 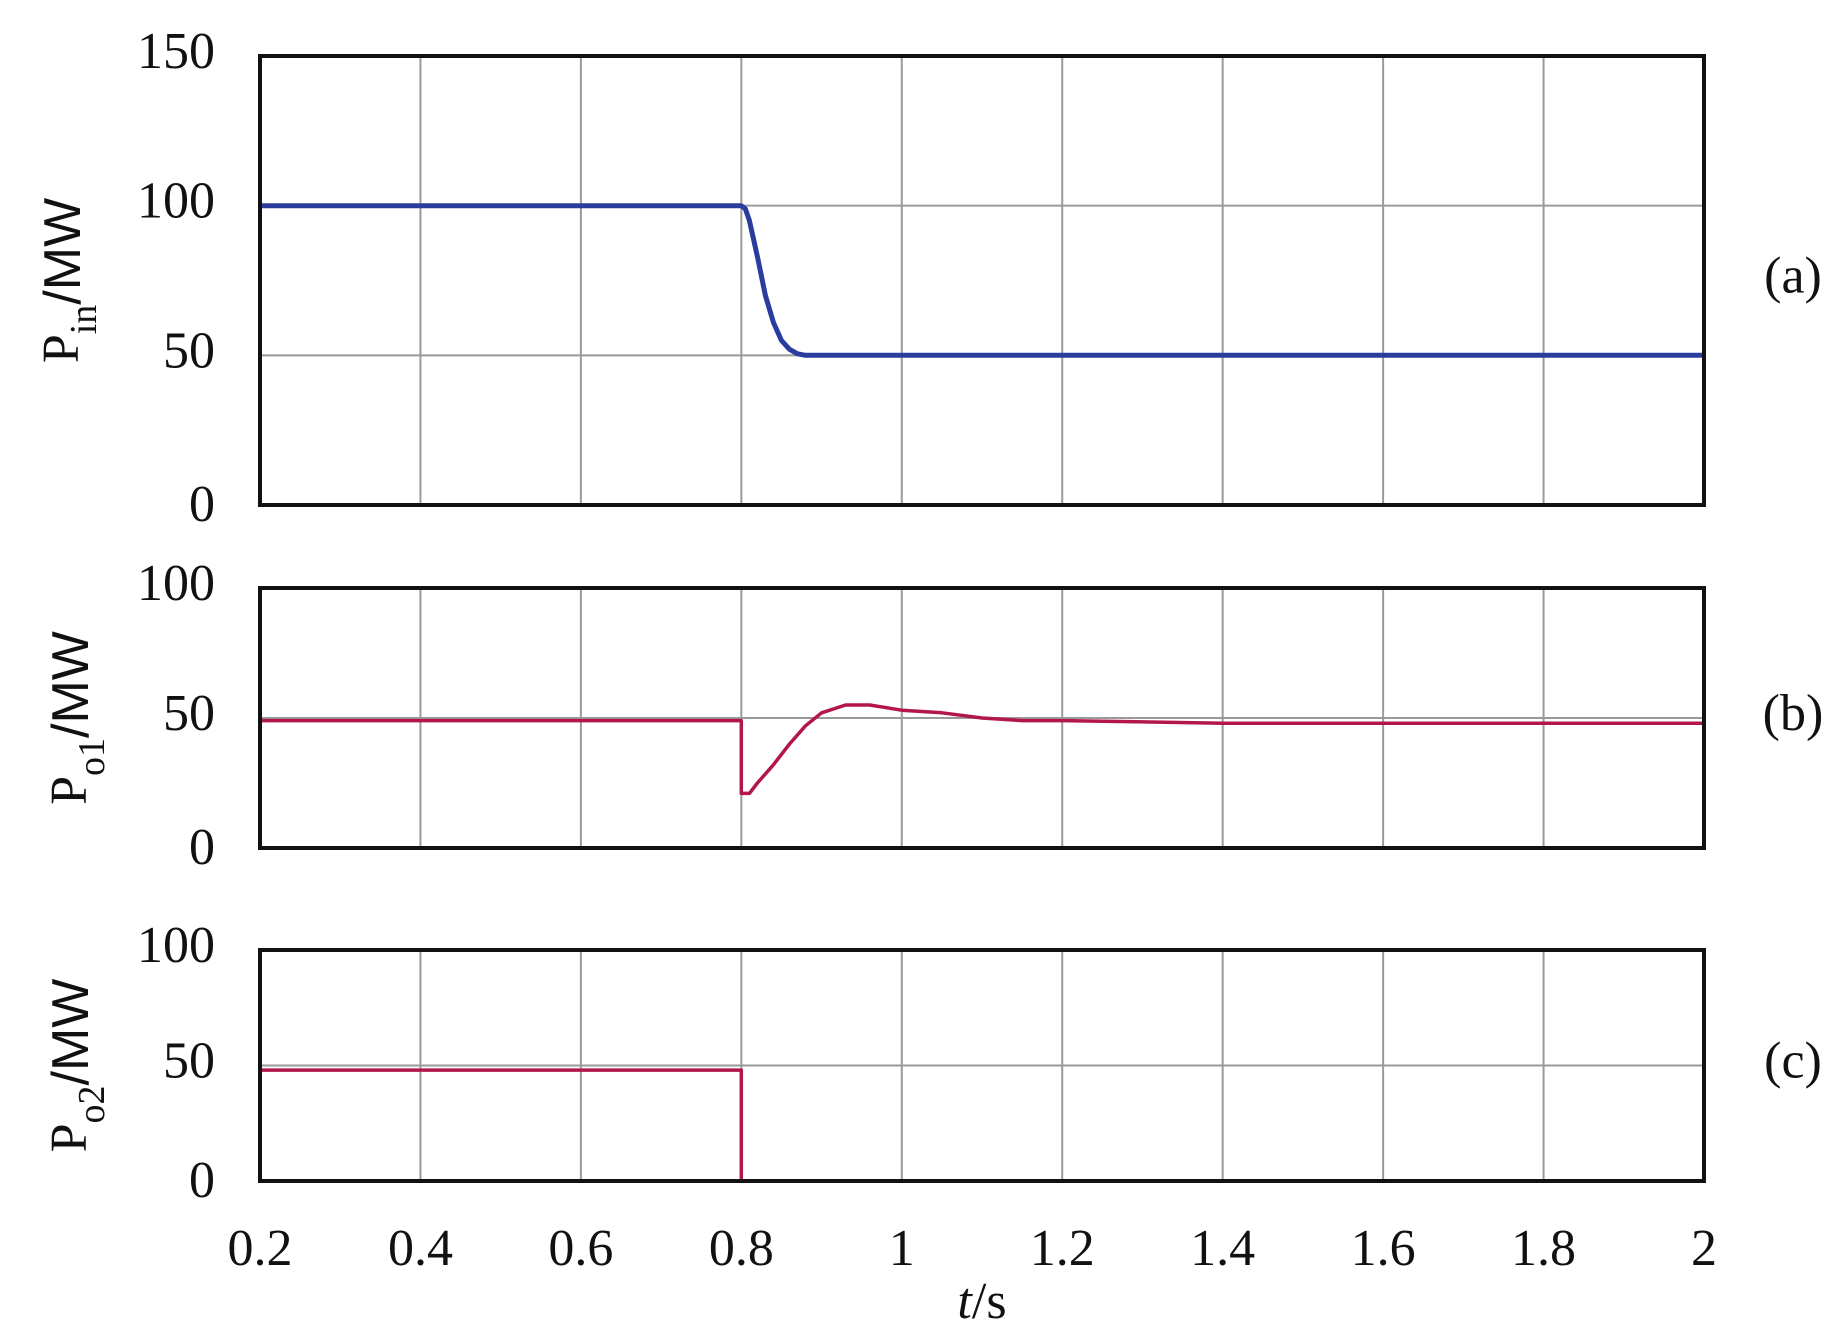 What do you see at coordinates (92, 1104) in the screenshot?
I see `y-axis-label-part: o2` at bounding box center [92, 1104].